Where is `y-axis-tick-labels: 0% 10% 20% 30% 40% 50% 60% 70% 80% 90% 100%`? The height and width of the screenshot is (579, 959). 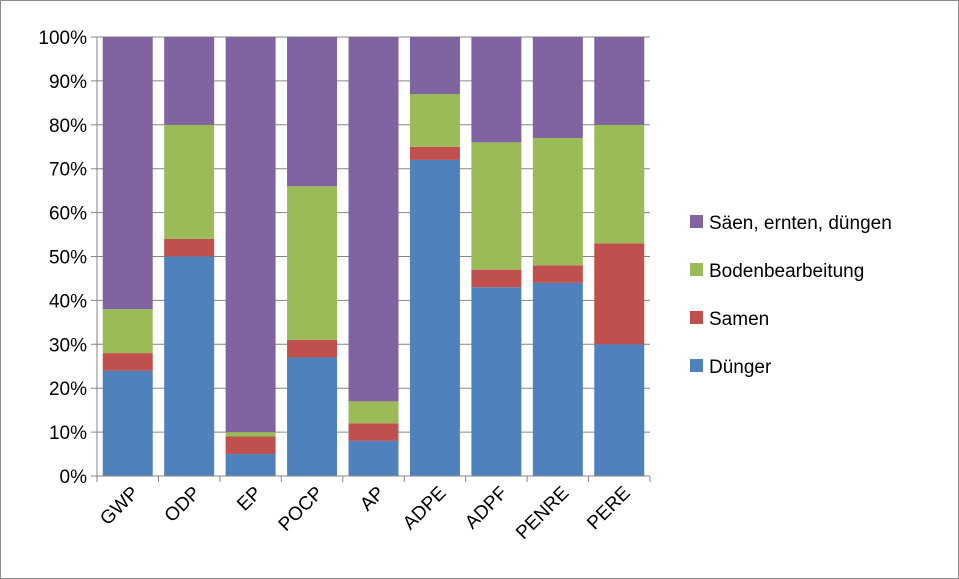
y-axis-tick-labels: 0% 10% 20% 30% 40% 50% 60% 70% 80% 90% 100% is located at coordinates (62, 258).